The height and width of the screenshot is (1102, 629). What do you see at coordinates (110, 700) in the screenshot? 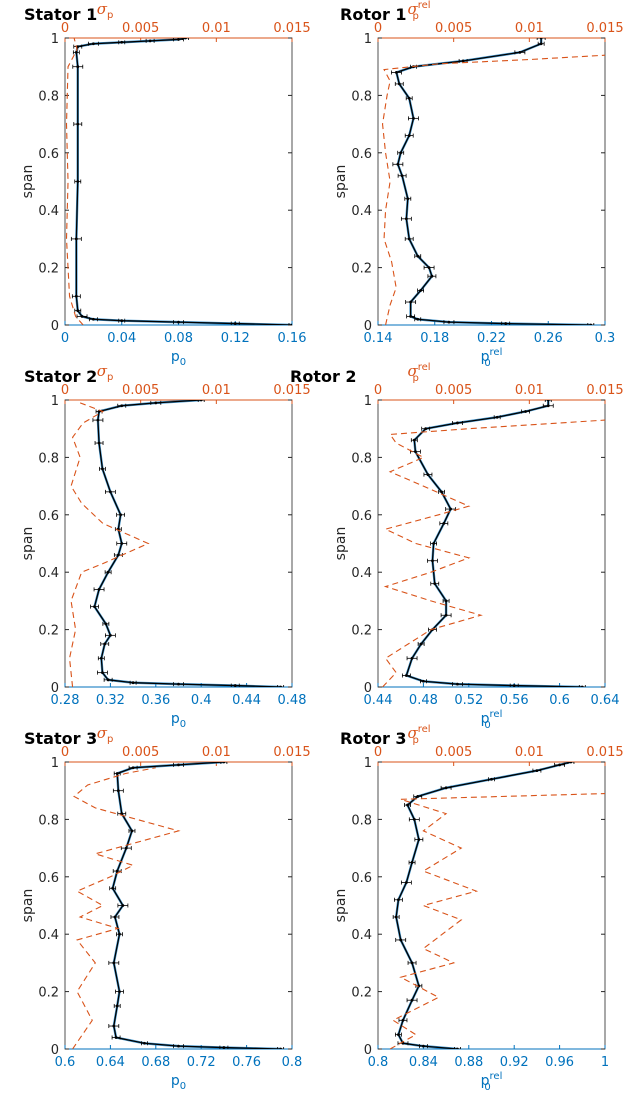
I see `x-tick-label: 0.32` at bounding box center [110, 700].